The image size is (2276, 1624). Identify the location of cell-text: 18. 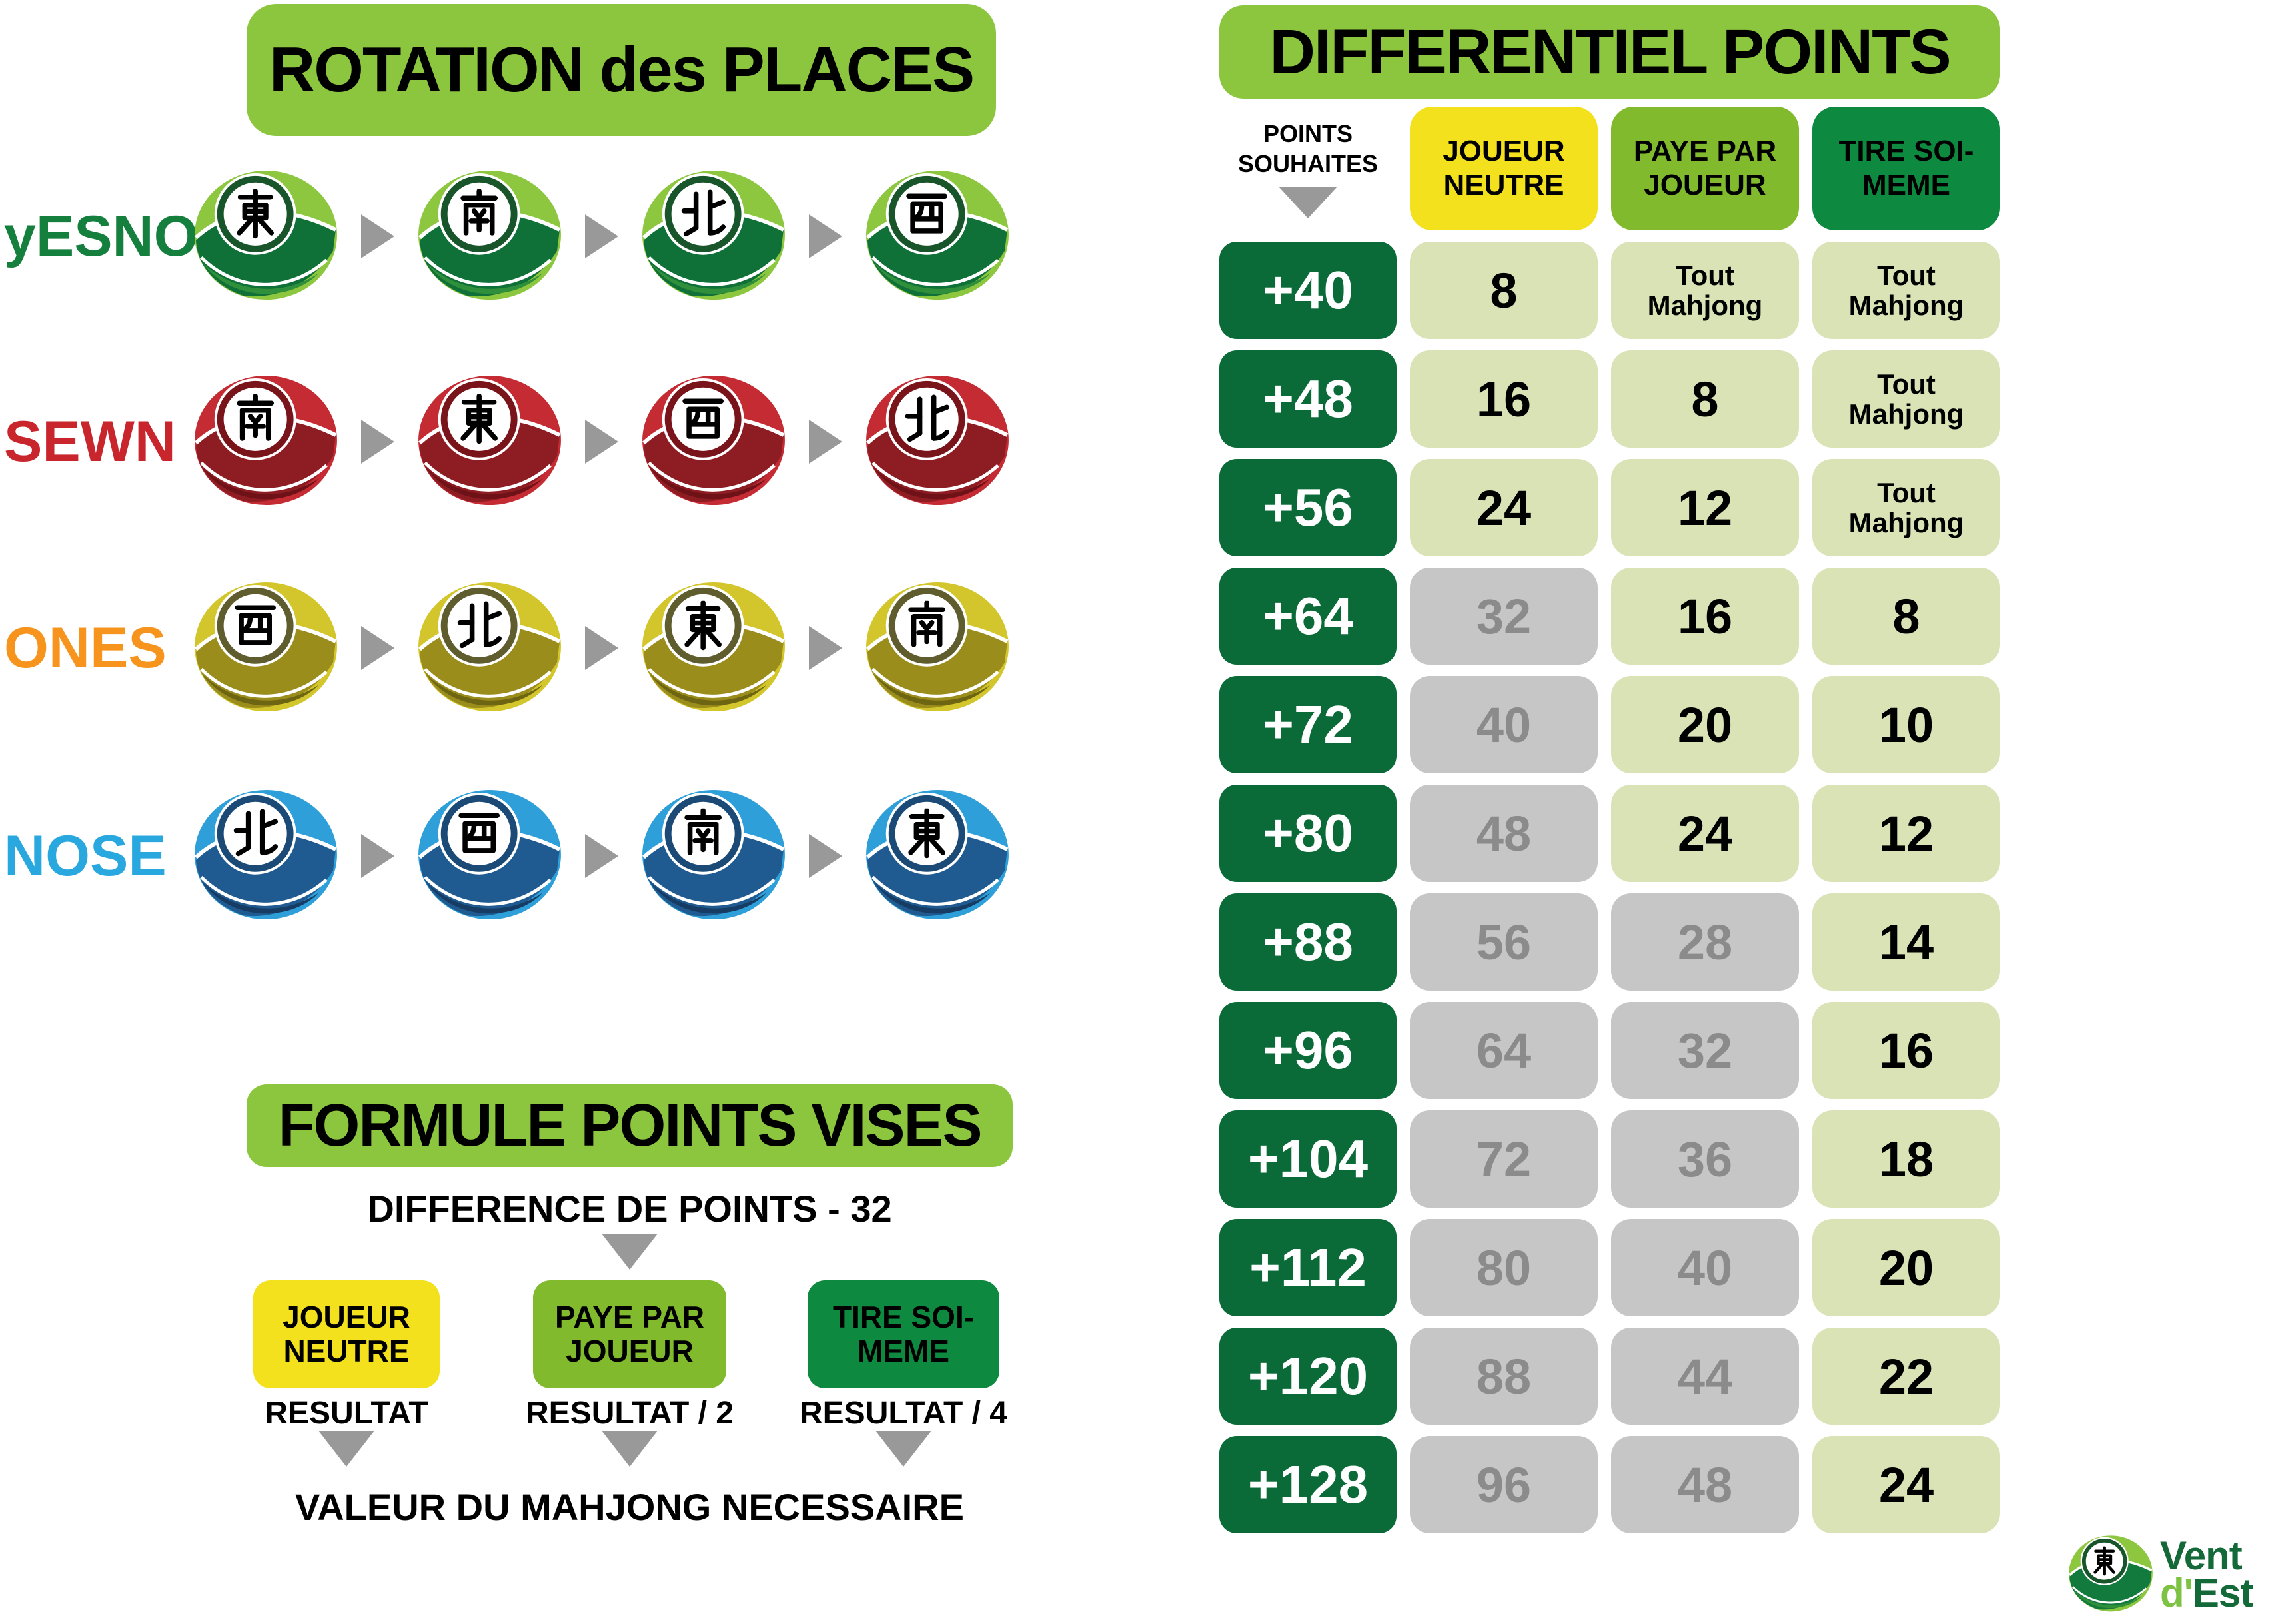
(1906, 1159).